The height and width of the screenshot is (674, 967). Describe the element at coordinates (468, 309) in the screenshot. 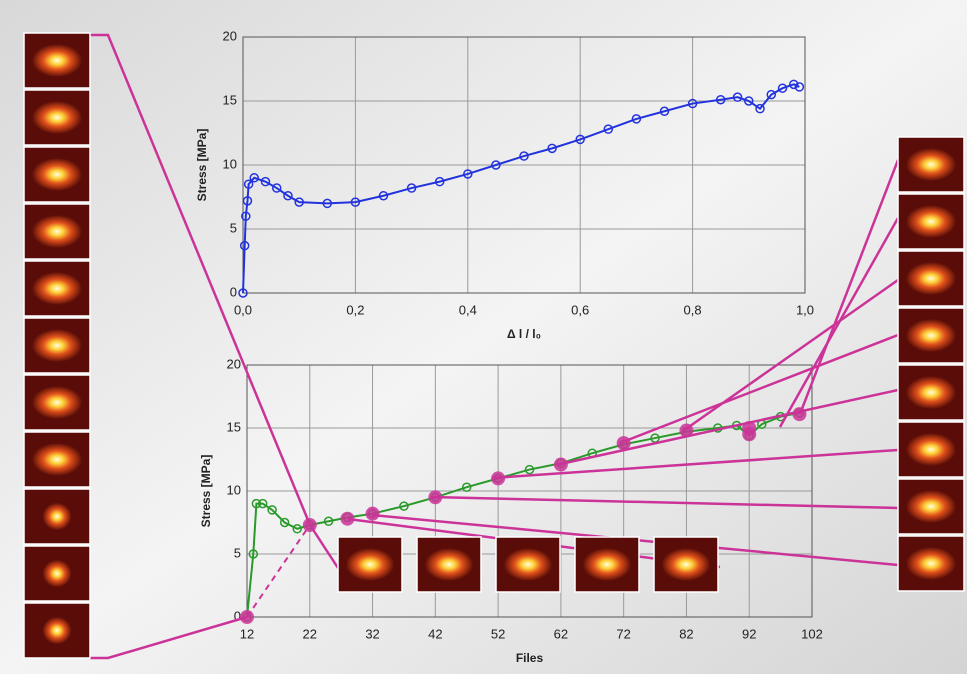

I see `x-tick-label: 0,4` at that location.